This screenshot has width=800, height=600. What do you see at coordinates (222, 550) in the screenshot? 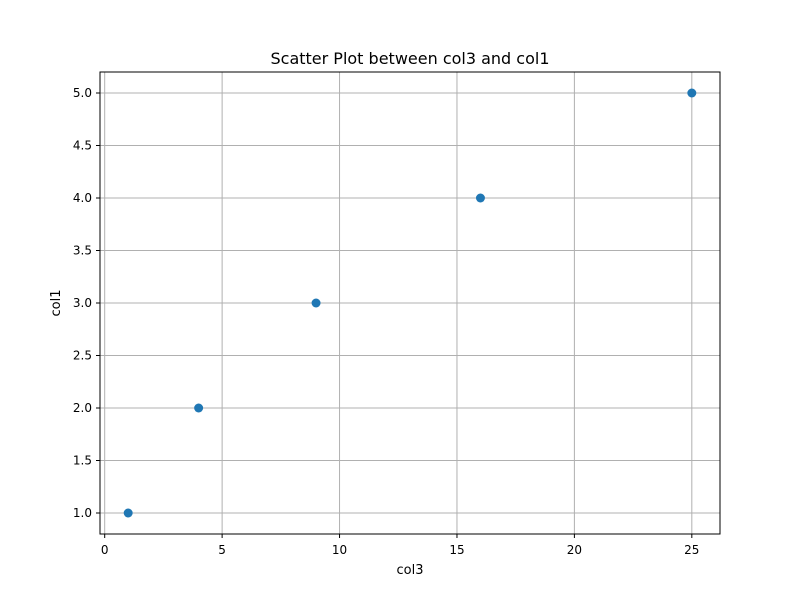
I see `x-tick-label: 5` at bounding box center [222, 550].